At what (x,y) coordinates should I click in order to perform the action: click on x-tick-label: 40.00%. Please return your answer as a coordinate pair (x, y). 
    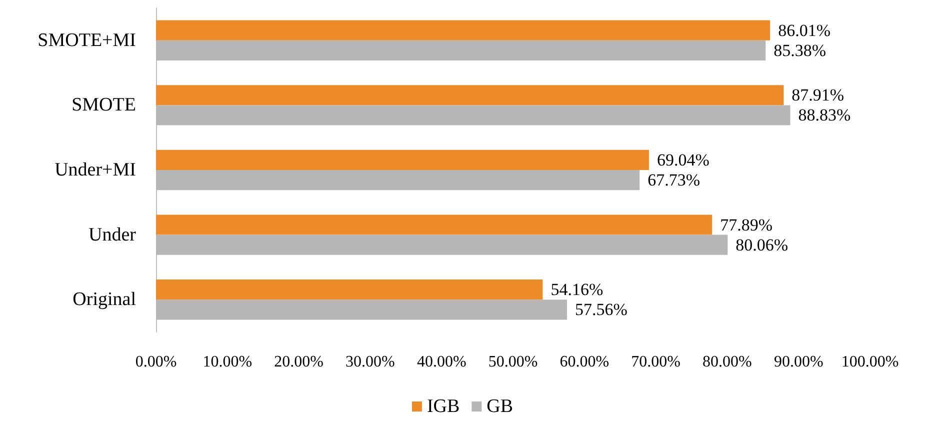
    Looking at the image, I should click on (441, 362).